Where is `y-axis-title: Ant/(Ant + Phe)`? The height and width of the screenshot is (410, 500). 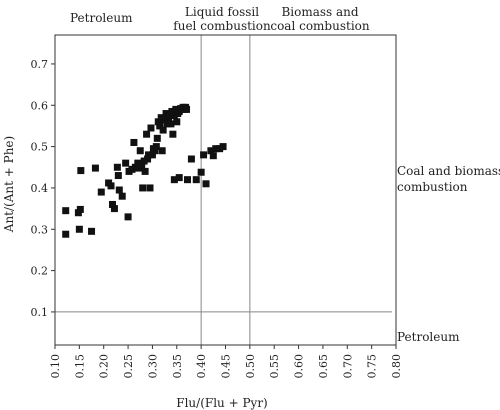
y-axis-title: Ant/(Ant + Phe) is located at coordinates (9, 184).